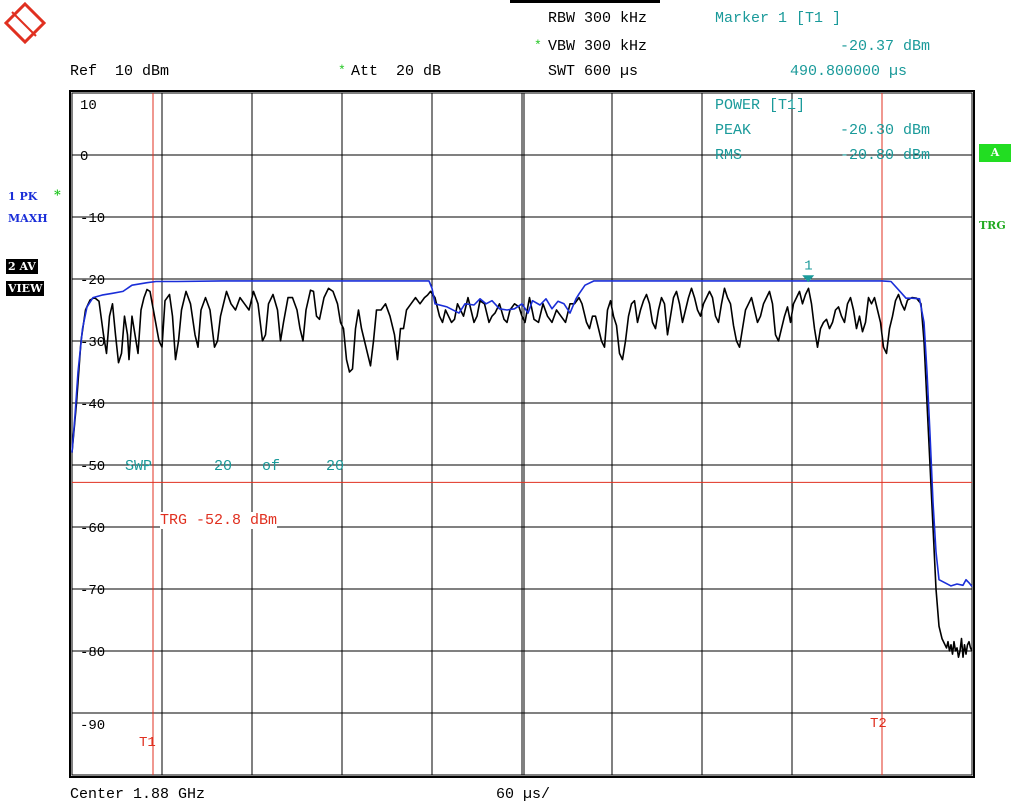 The image size is (1013, 808). Describe the element at coordinates (992, 225) in the screenshot. I see `trigger-indicator: TRG` at that location.